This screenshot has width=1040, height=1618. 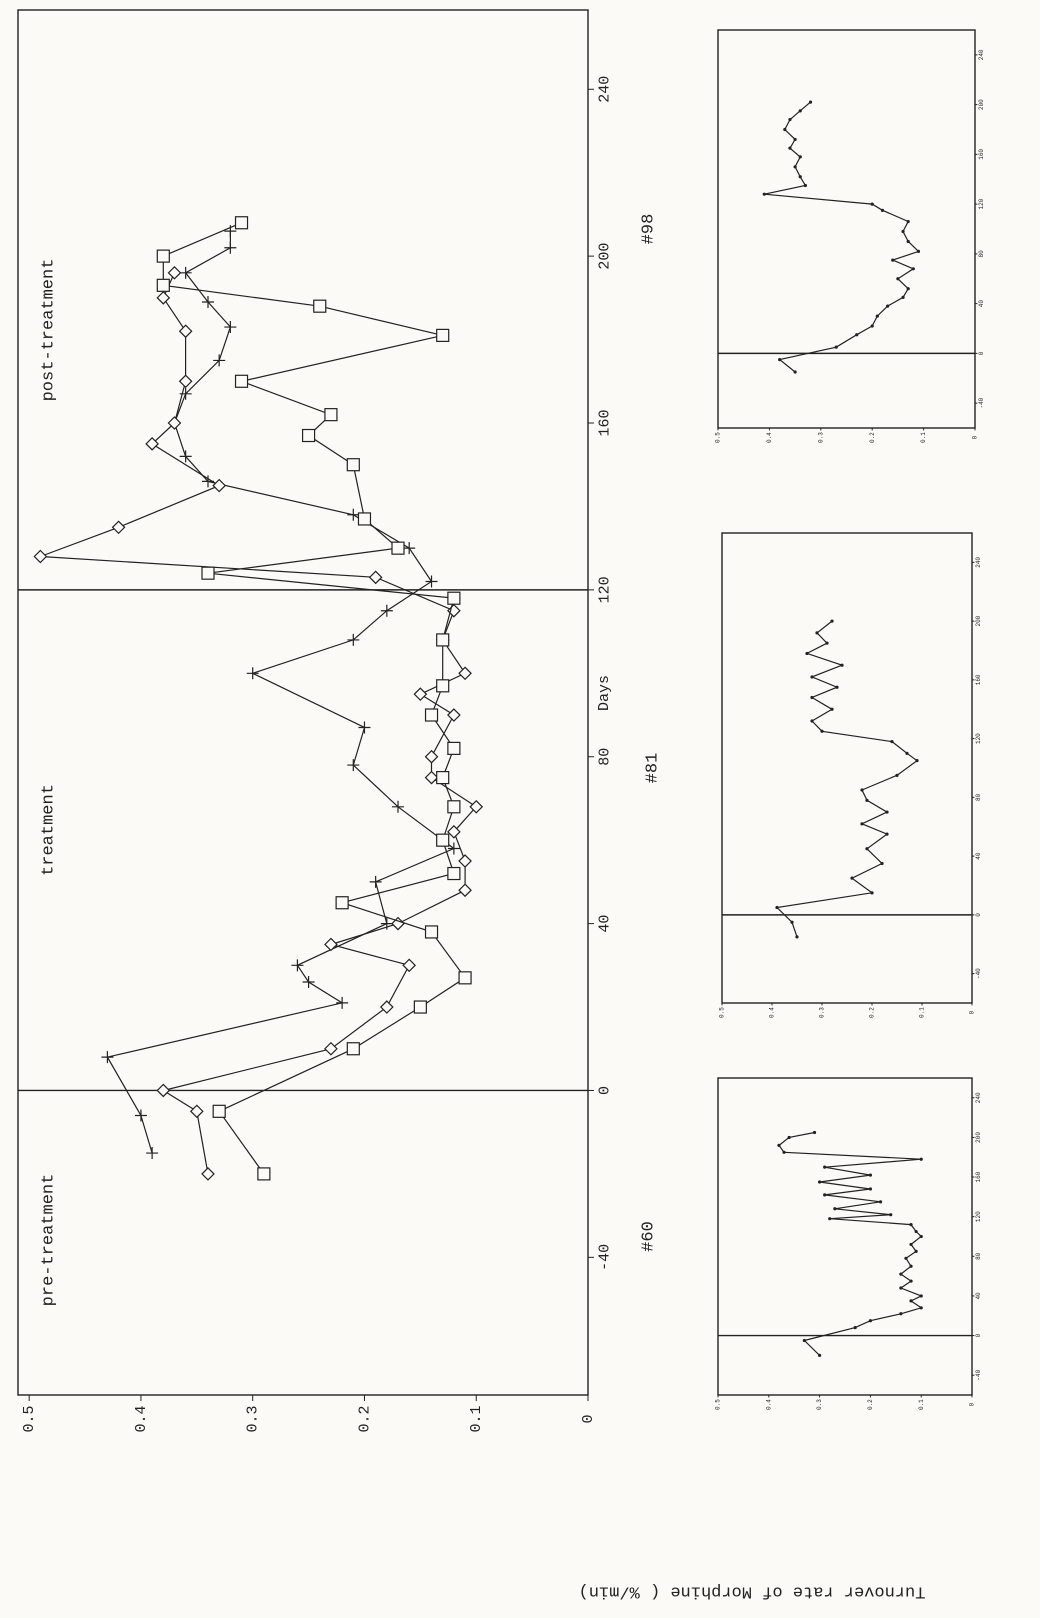 I want to click on x-tick-label: 240, so click(x=978, y=562).